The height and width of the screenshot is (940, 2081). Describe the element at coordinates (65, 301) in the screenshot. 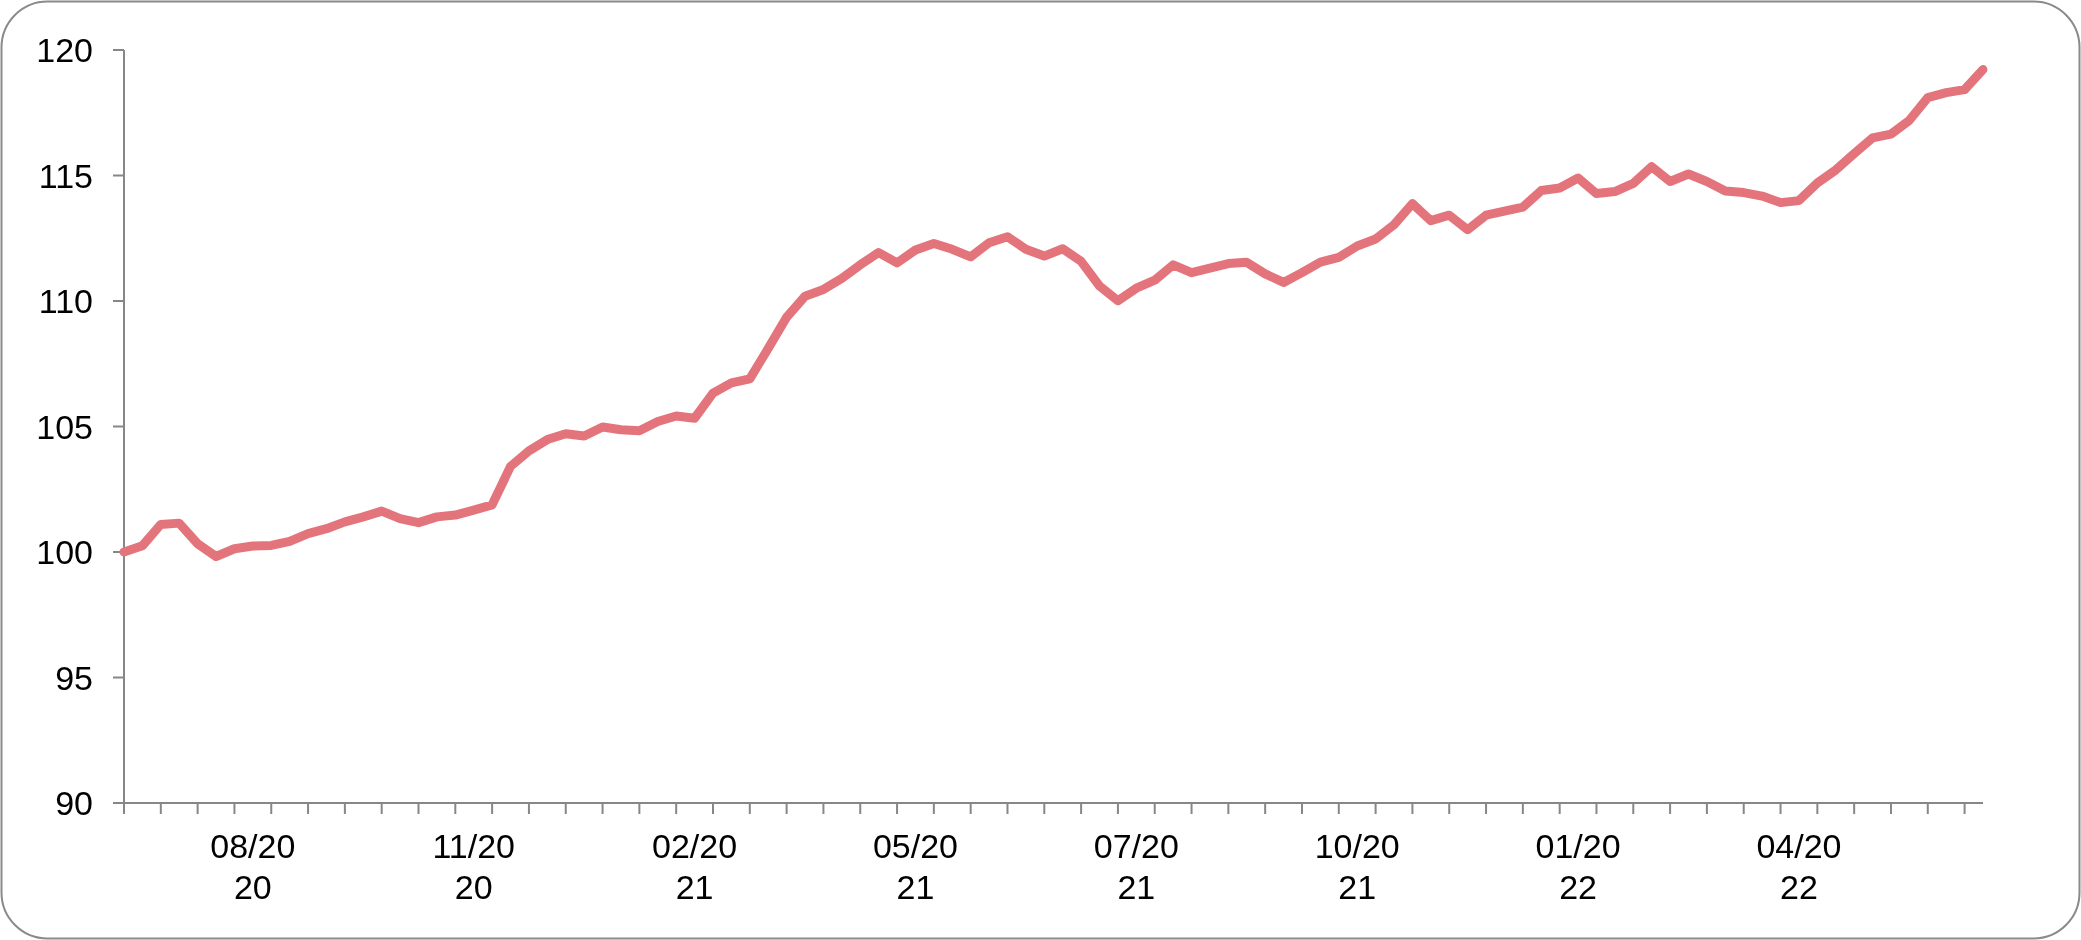

I see `y-tick-label: 110` at that location.